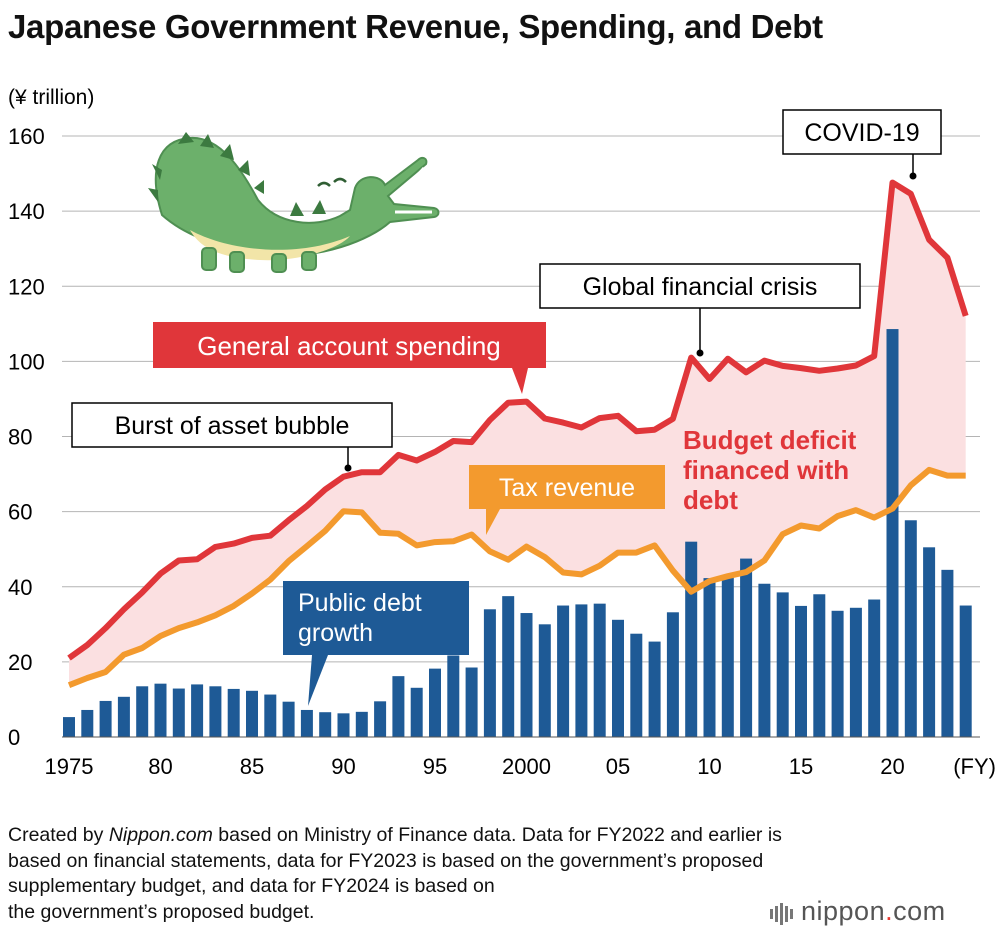  I want to click on crocodile-icon, so click(294, 202).